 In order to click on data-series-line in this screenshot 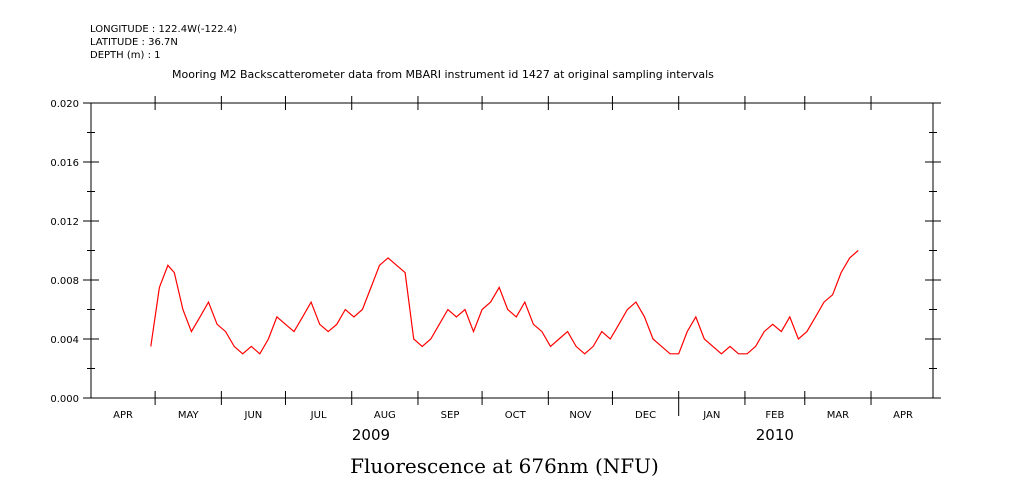, I will do `click(504, 302)`.